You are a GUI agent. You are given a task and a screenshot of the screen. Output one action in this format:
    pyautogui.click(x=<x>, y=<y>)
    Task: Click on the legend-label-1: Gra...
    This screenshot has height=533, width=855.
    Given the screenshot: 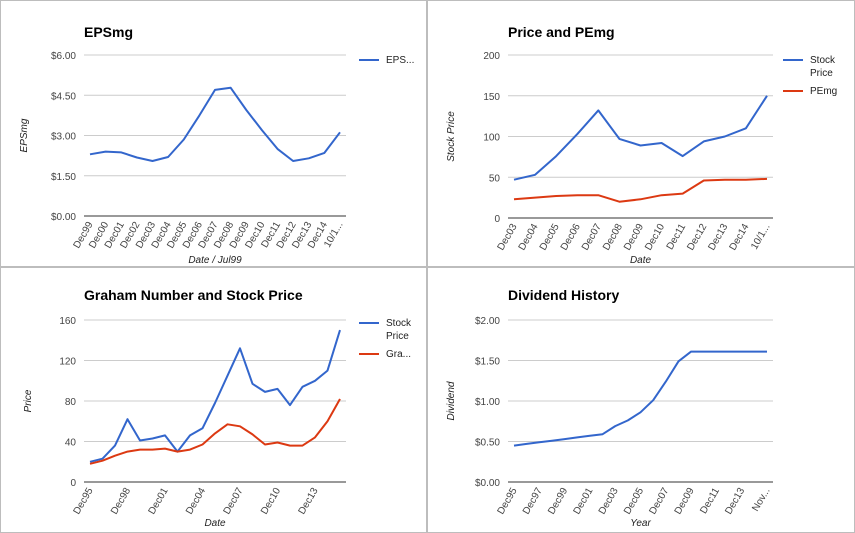 What is the action you would take?
    pyautogui.click(x=398, y=354)
    